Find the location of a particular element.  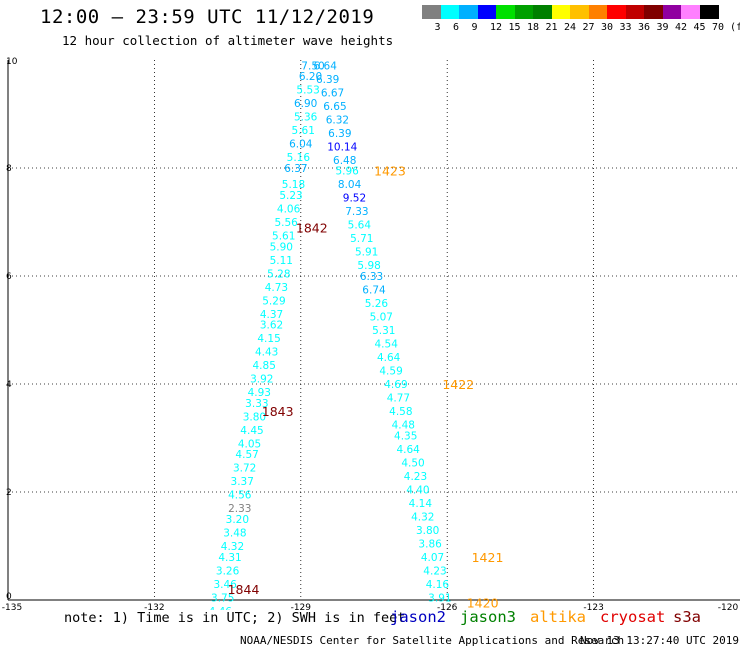

generation-timestamp: Nov 13 13:27:40 UTC 2019 is located at coordinates (659, 640).